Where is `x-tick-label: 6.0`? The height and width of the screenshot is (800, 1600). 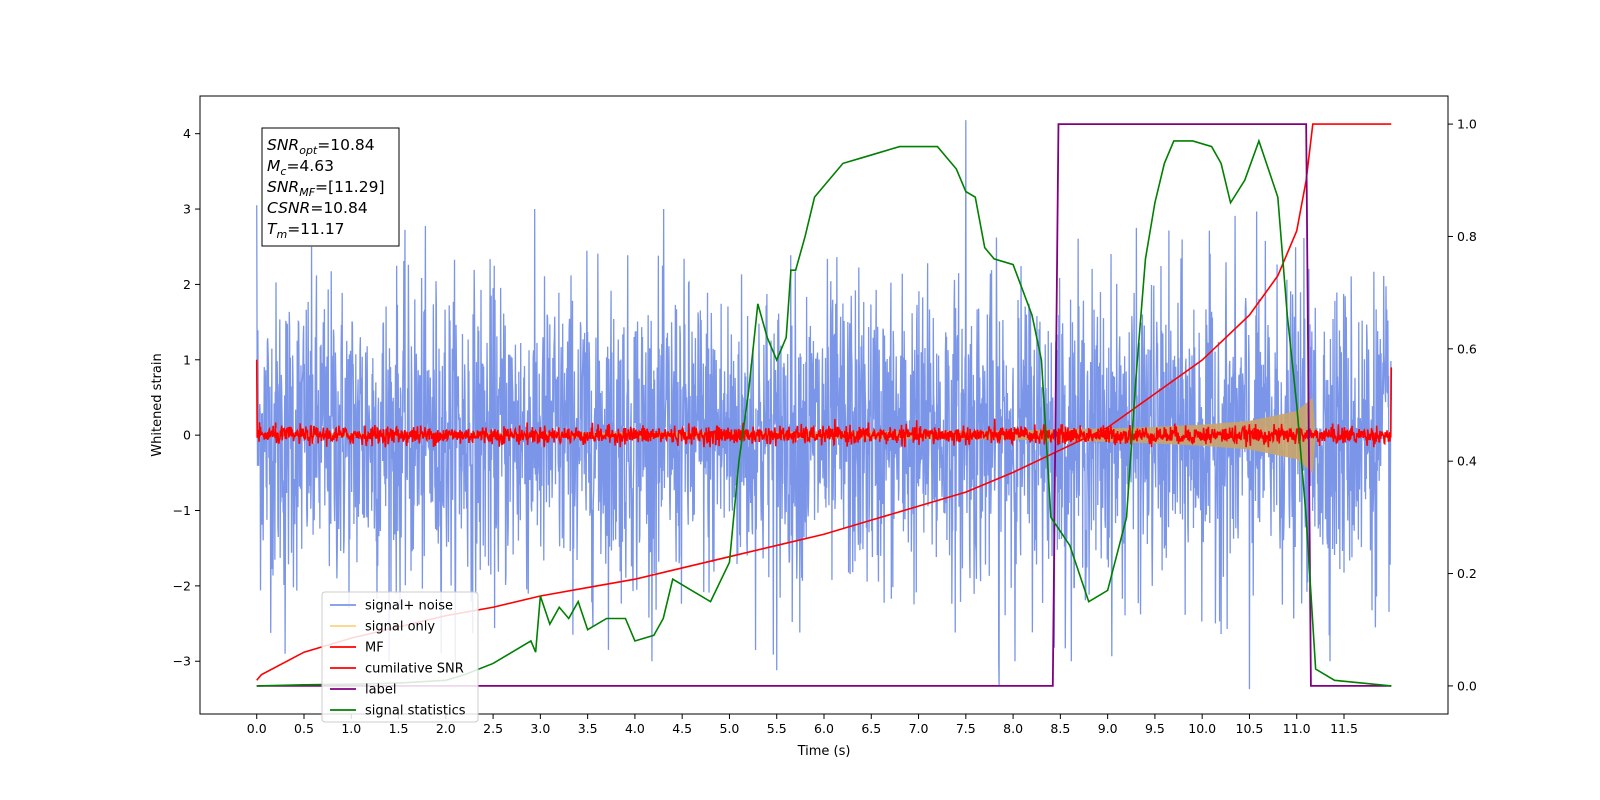 x-tick-label: 6.0 is located at coordinates (824, 728).